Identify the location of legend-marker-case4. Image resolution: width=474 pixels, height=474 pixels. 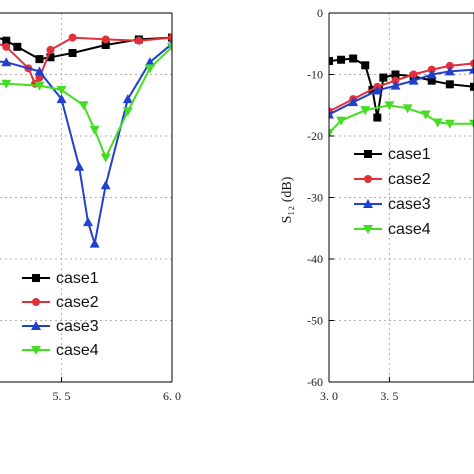
(36, 350).